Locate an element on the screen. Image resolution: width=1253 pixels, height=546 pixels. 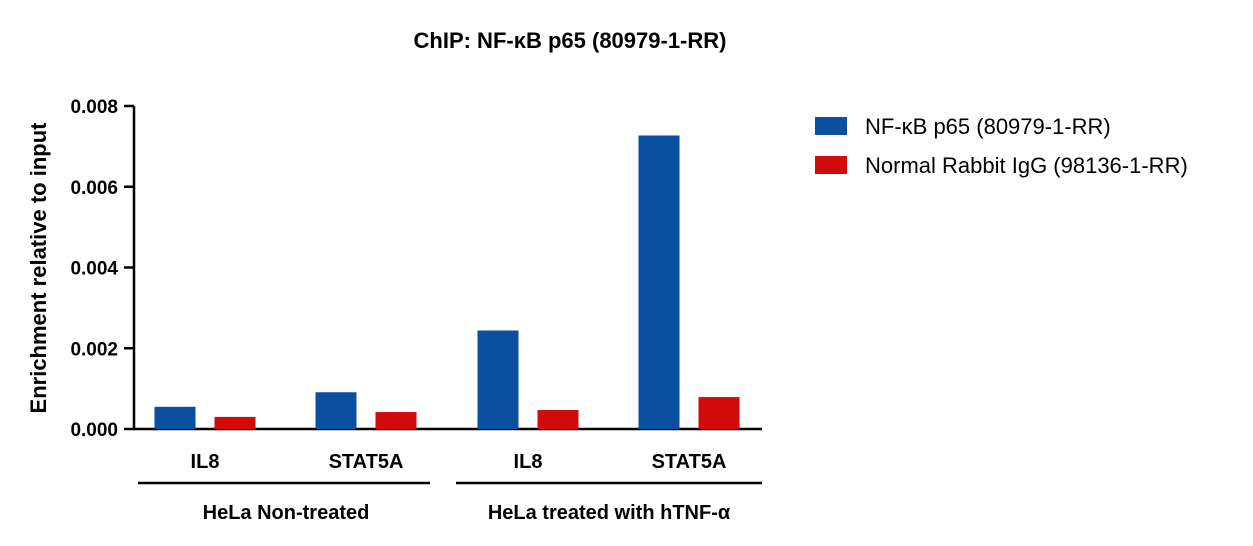
y-ticks: 0.000 0.002 0.004 0.006 0.008 is located at coordinates (102, 269).